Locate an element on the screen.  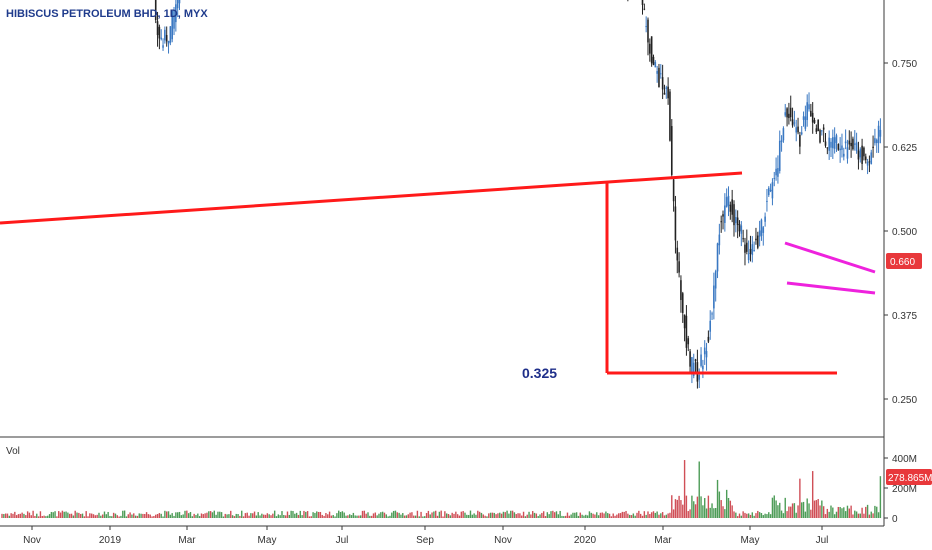
wedge-upper-line is located at coordinates (830, 257).